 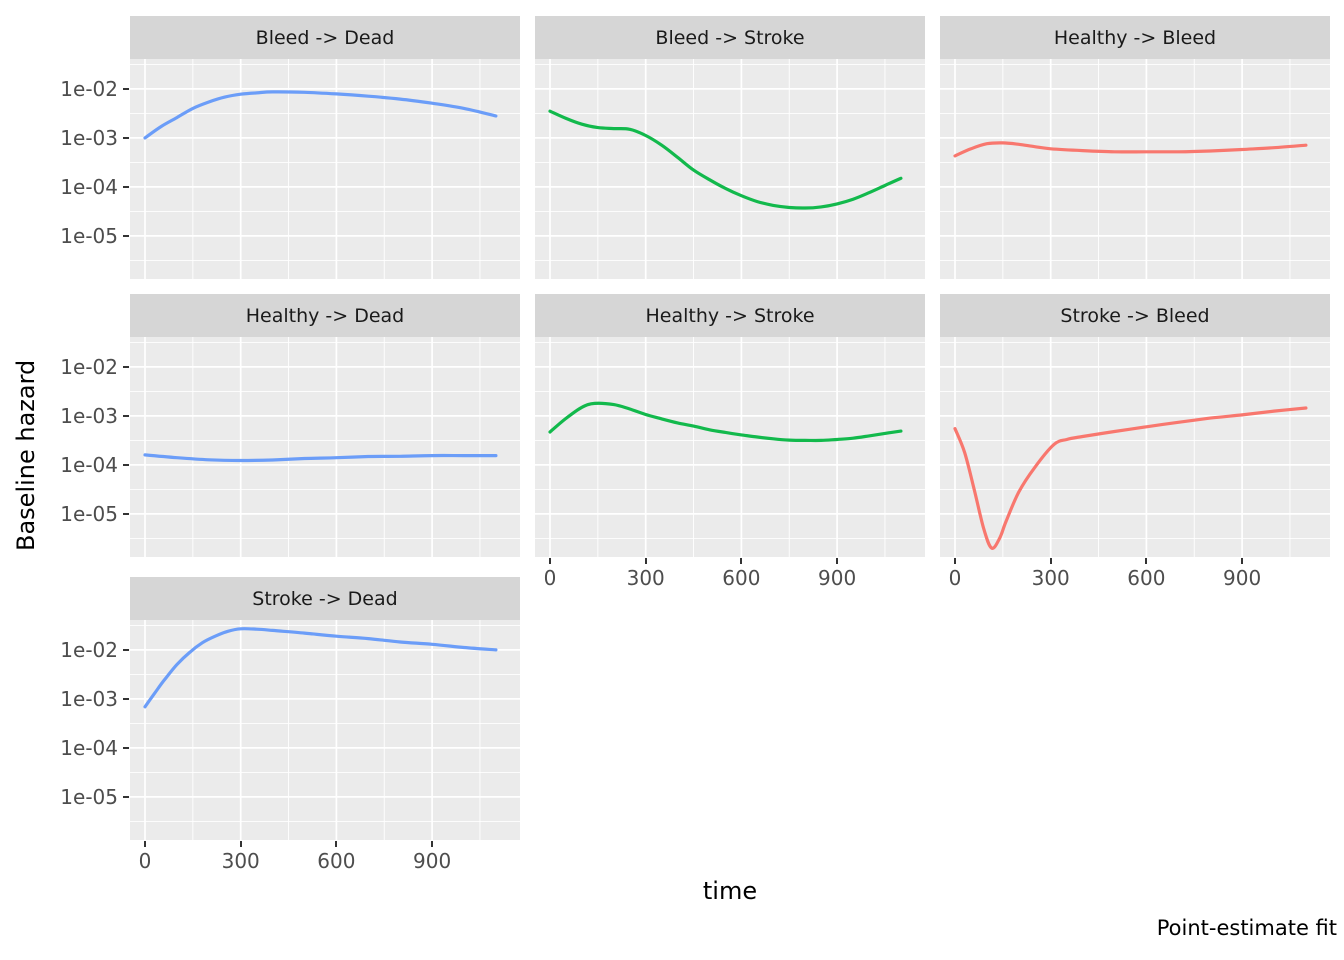 I want to click on facet-strip: Stroke -> Bleed, so click(x=1135, y=315).